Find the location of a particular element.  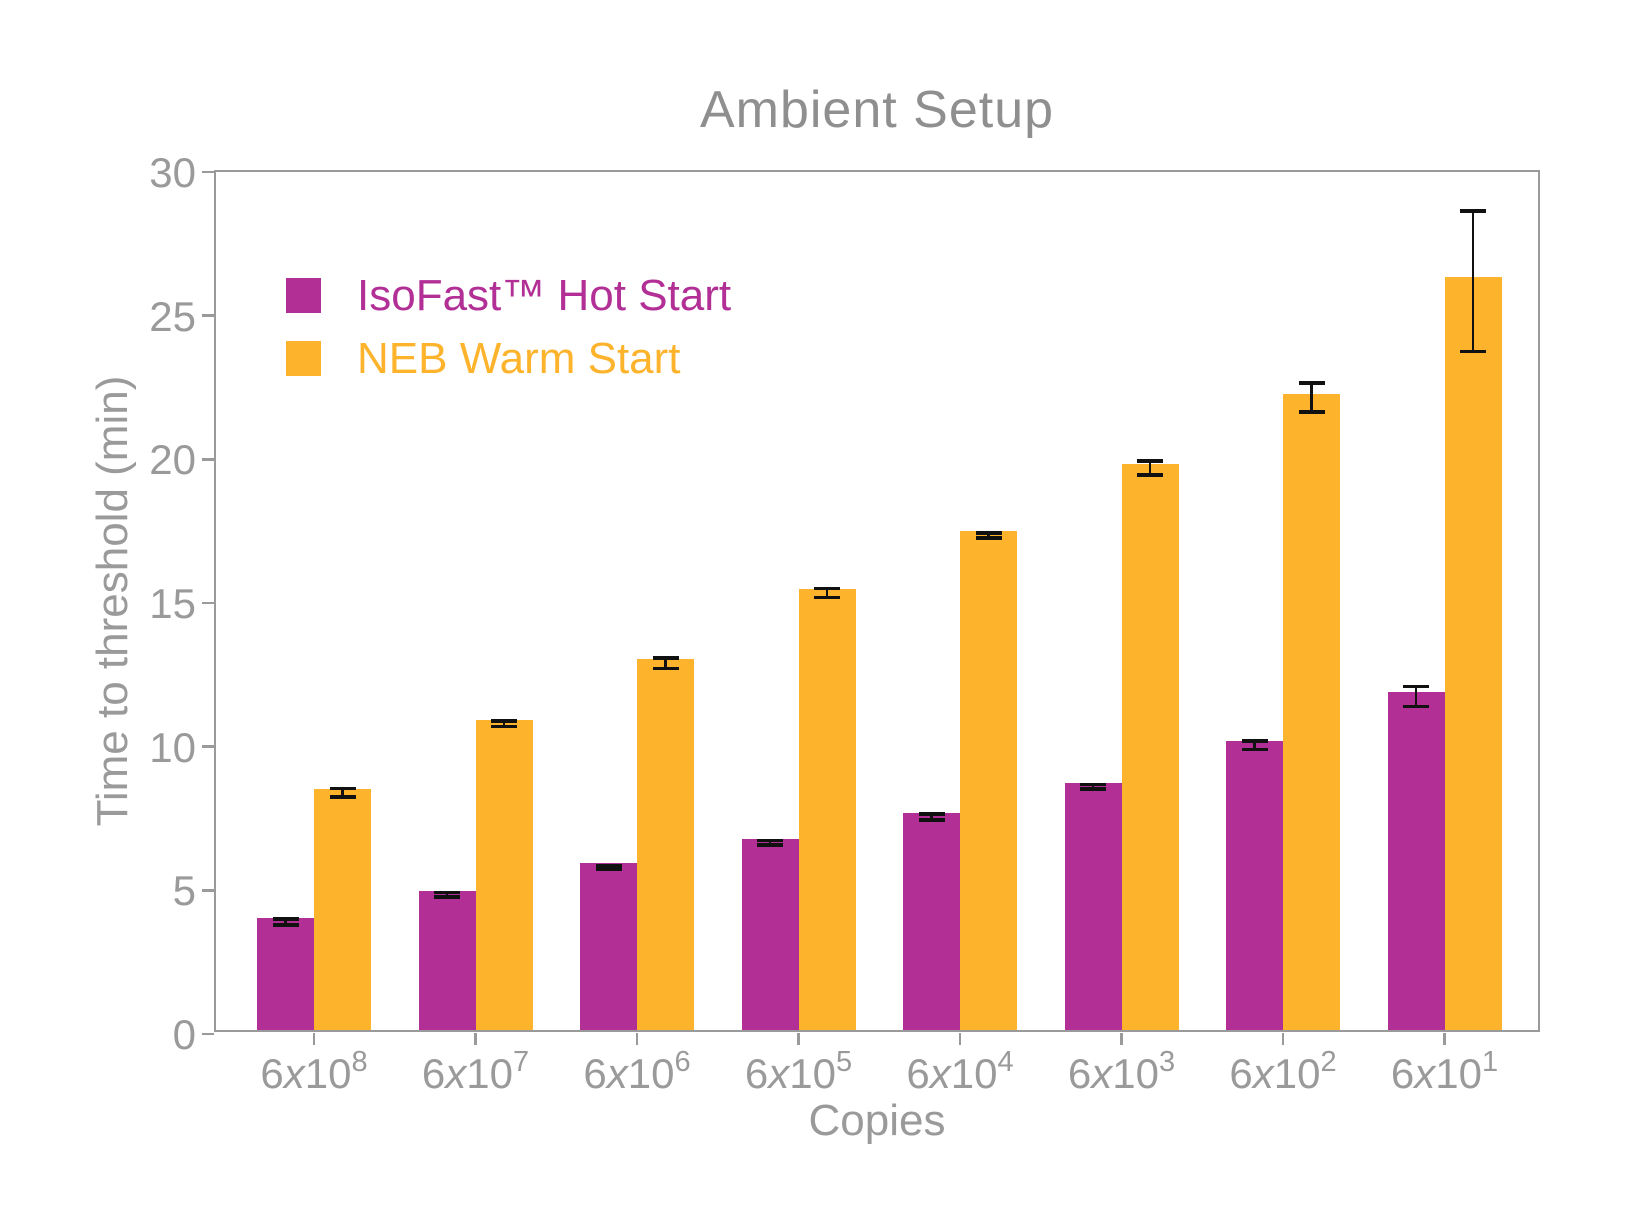

x-axis-label: Copies is located at coordinates (877, 1120).